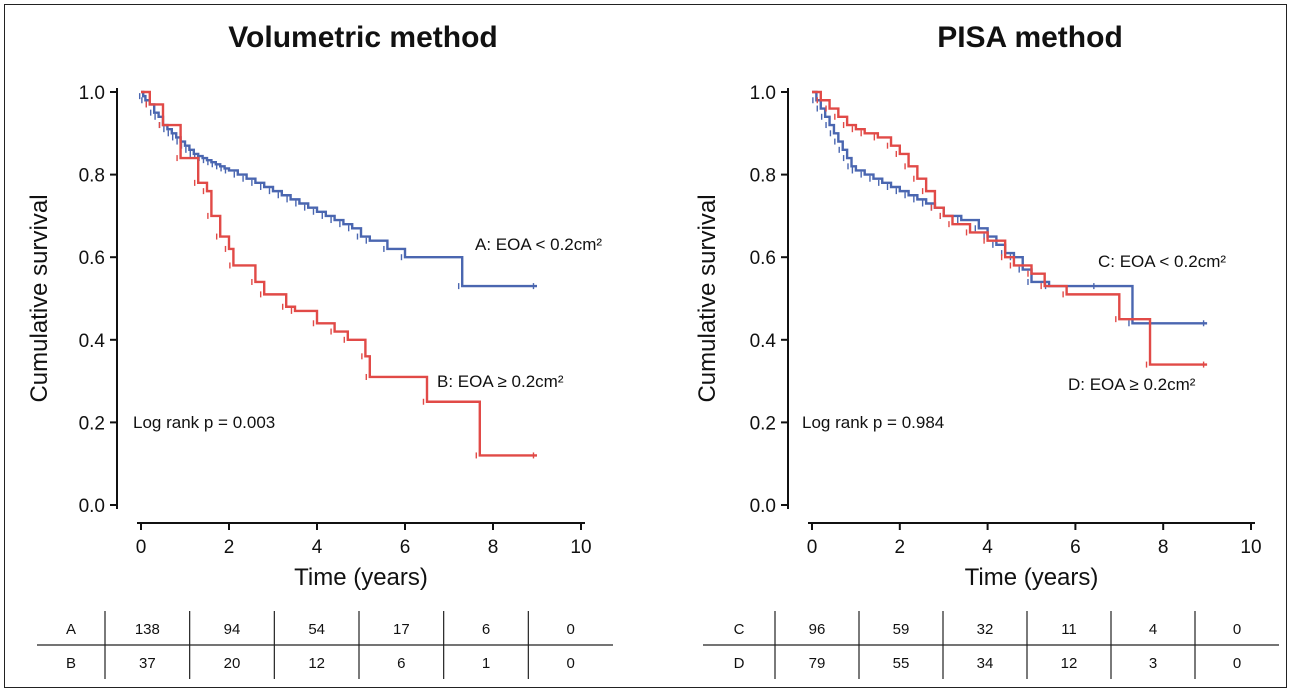  Describe the element at coordinates (1153, 663) in the screenshot. I see `table-cell: 3` at that location.